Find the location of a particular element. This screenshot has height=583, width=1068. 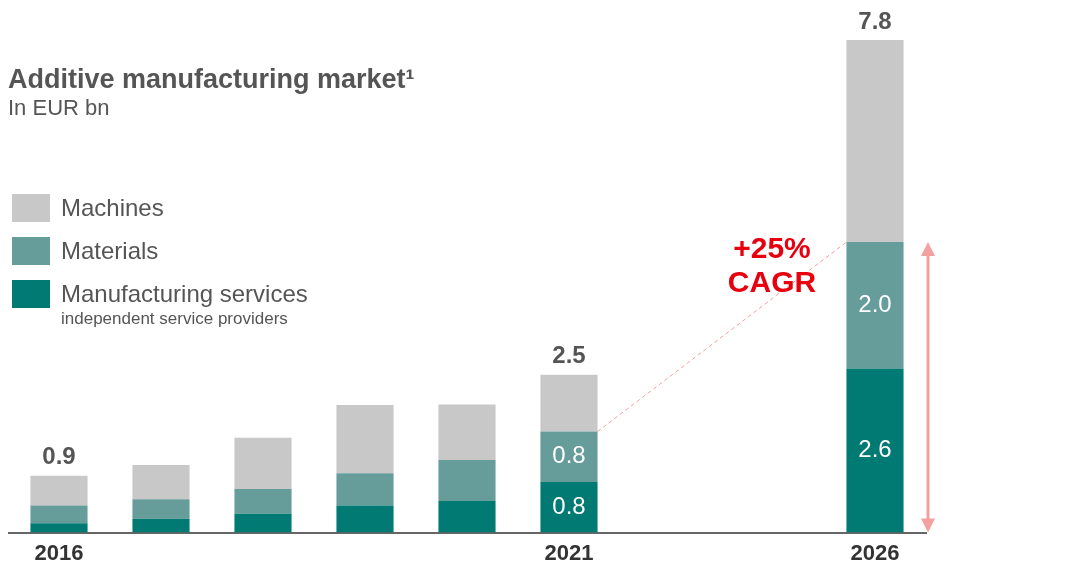

legend-label: Materials is located at coordinates (110, 250).